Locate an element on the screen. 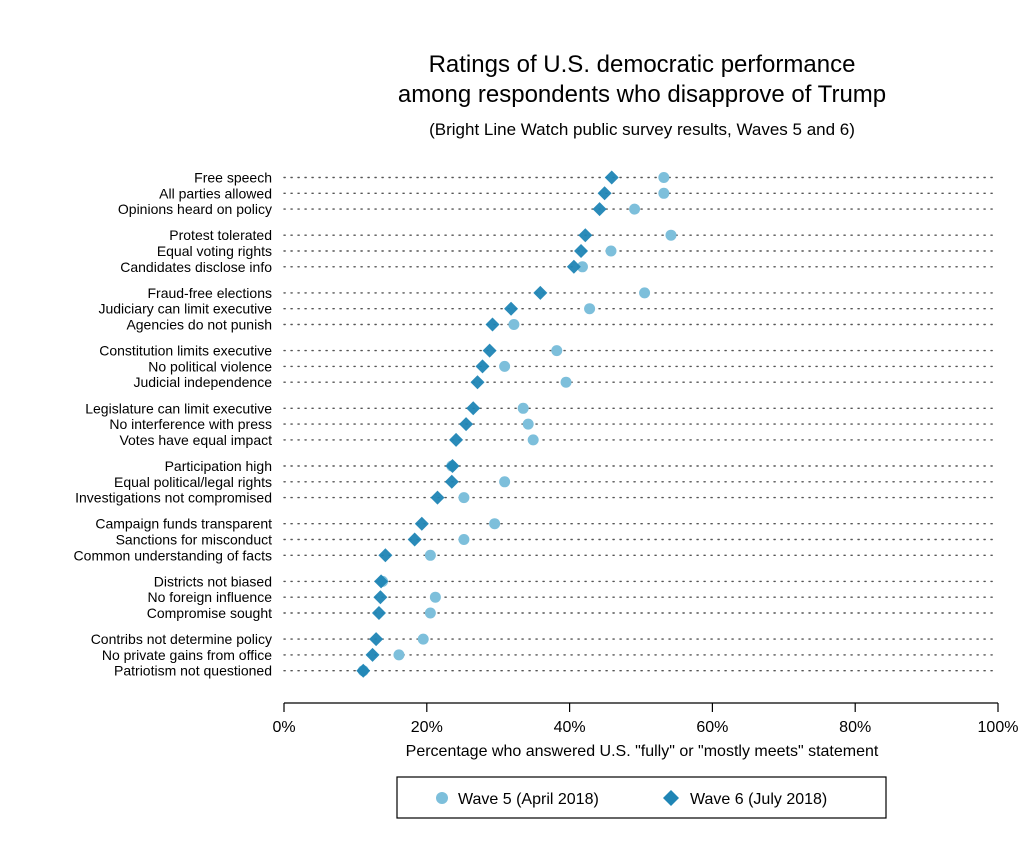 This screenshot has width=1024, height=851. x-tick-label: 40% is located at coordinates (570, 727).